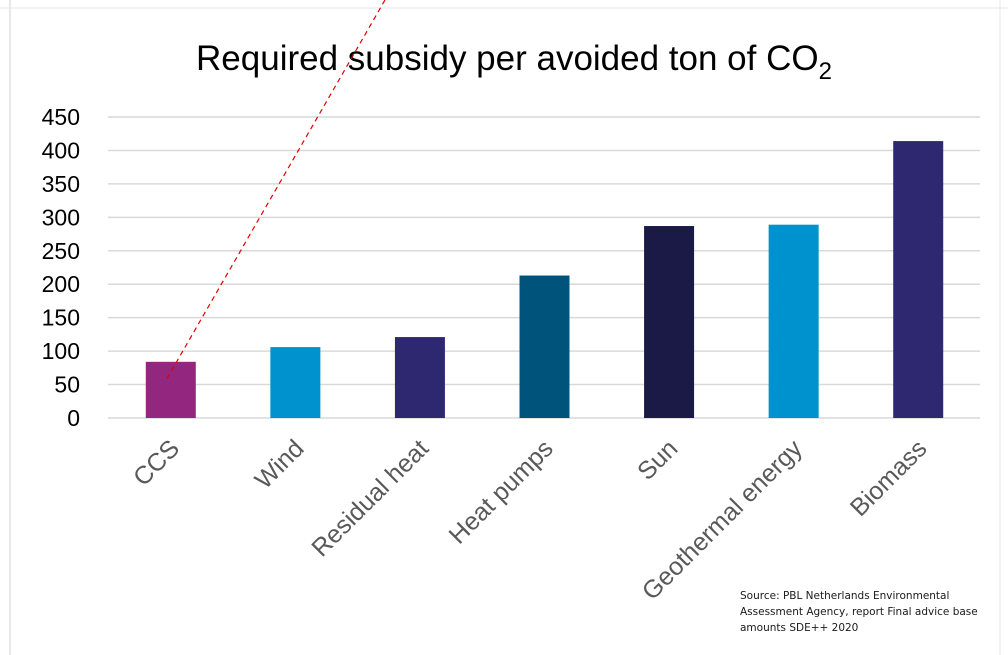 The width and height of the screenshot is (1008, 655). I want to click on annotation-dashed-line, so click(275, 191).